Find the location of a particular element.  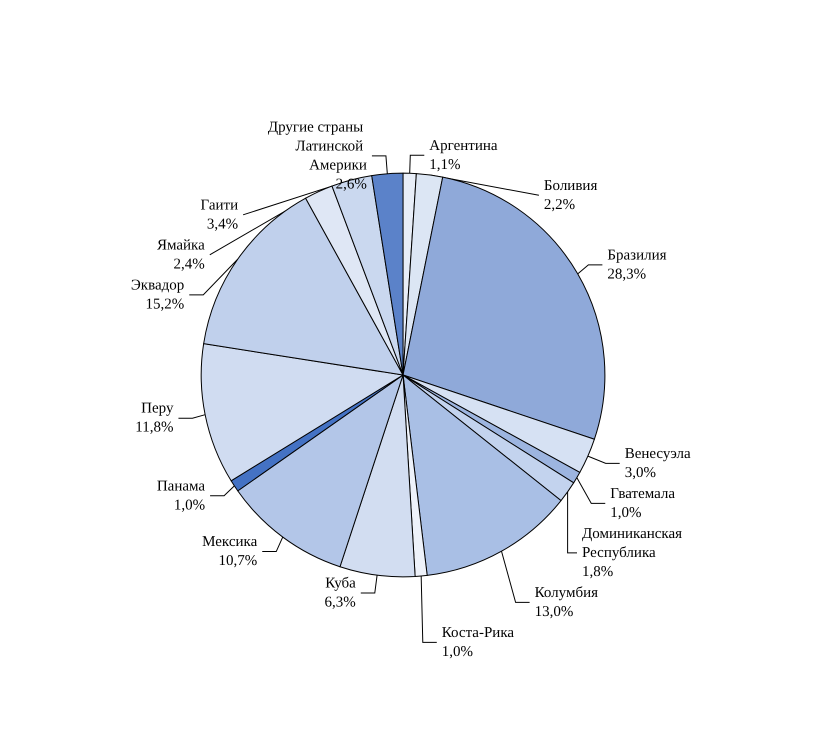

slice-label: Боливия is located at coordinates (571, 186).